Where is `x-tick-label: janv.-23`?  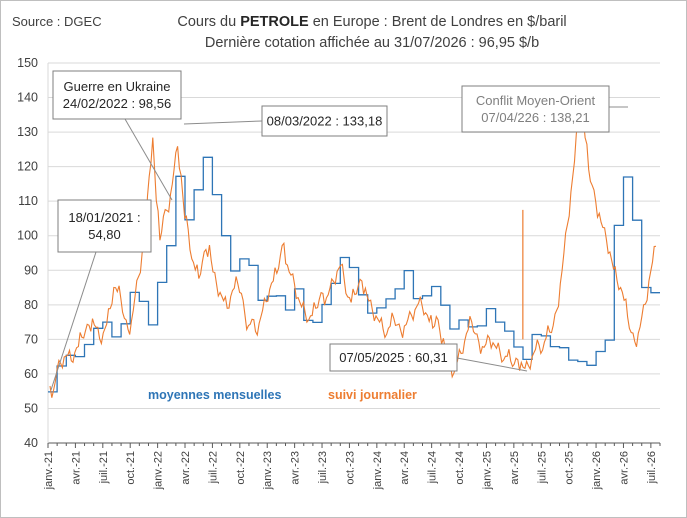
x-tick-label: janv.-23 is located at coordinates (268, 470).